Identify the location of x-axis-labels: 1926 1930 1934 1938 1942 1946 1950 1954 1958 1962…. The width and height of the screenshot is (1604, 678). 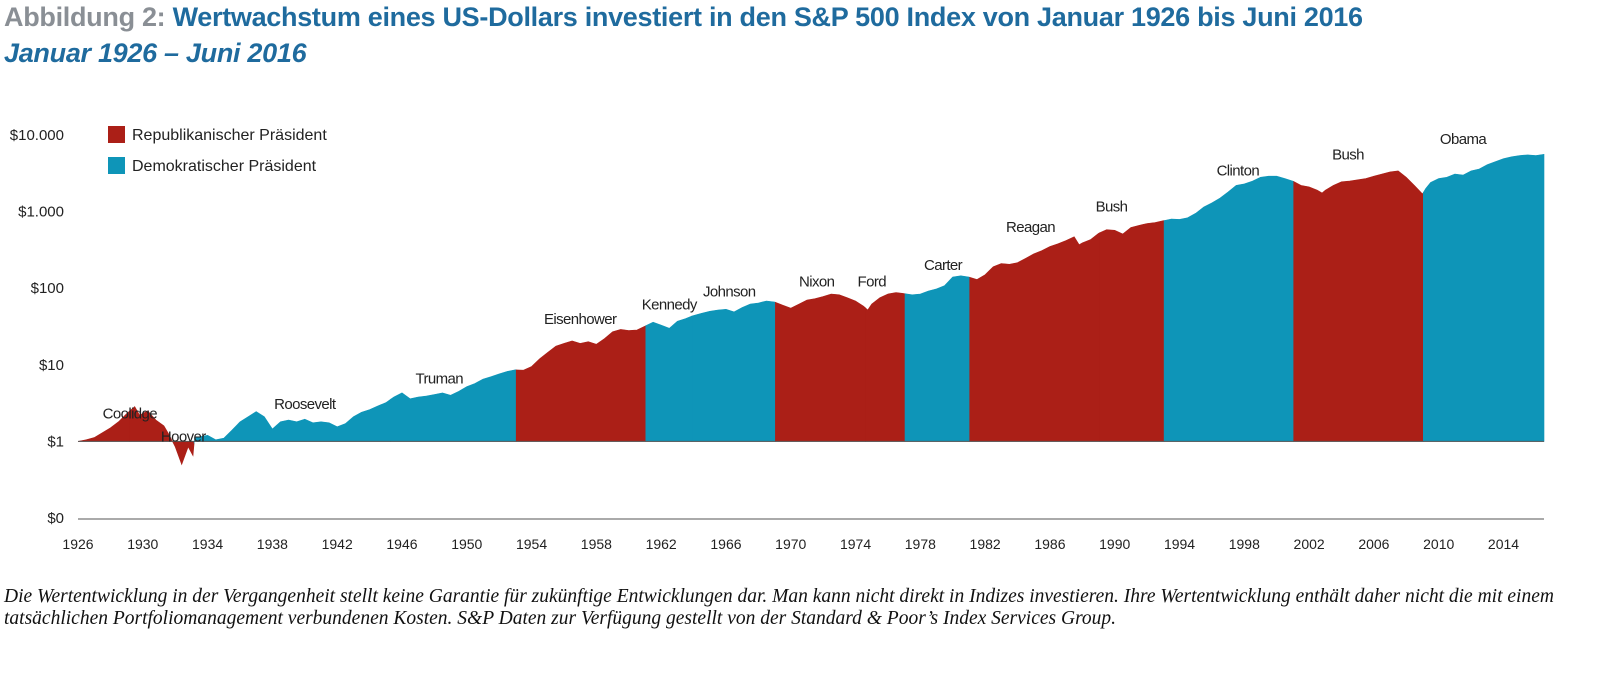
(790, 544).